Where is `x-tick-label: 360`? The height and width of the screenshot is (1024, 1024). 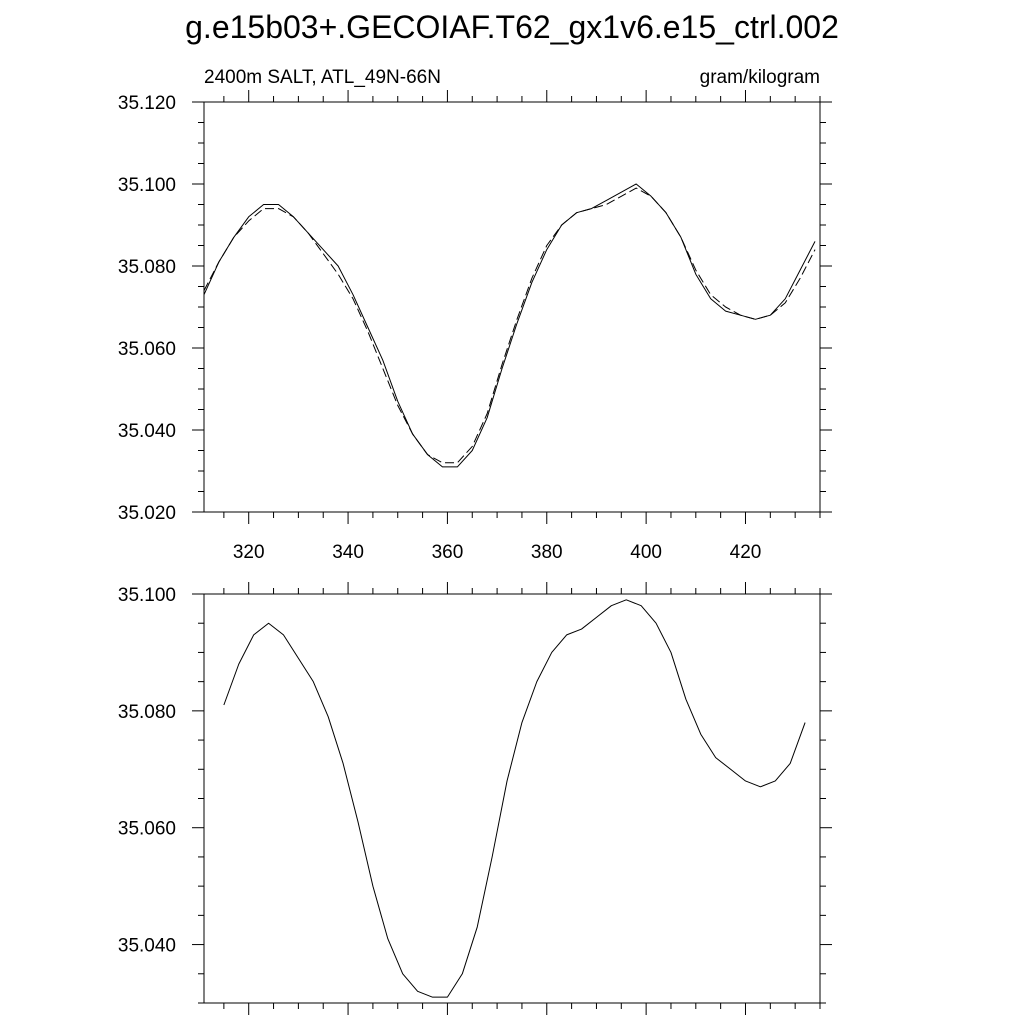 x-tick-label: 360 is located at coordinates (448, 552).